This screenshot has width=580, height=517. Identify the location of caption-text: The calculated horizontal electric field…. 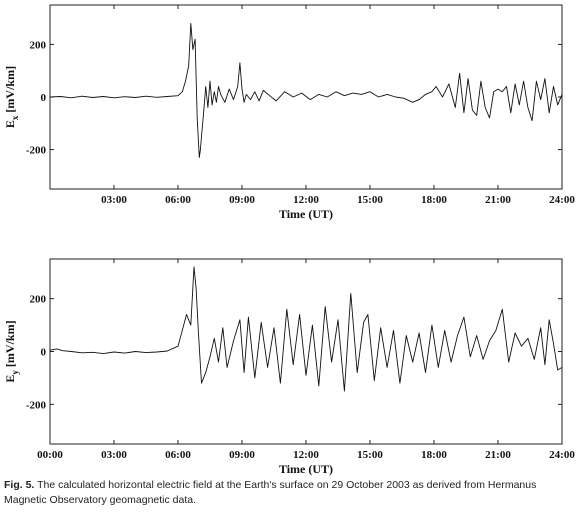
(270, 492).